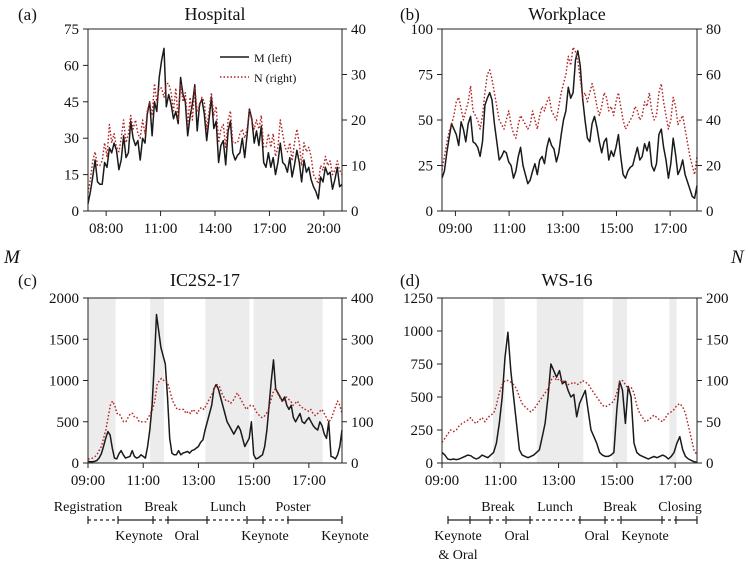  What do you see at coordinates (713, 30) in the screenshot?
I see `y-right-tick-label: 80` at bounding box center [713, 30].